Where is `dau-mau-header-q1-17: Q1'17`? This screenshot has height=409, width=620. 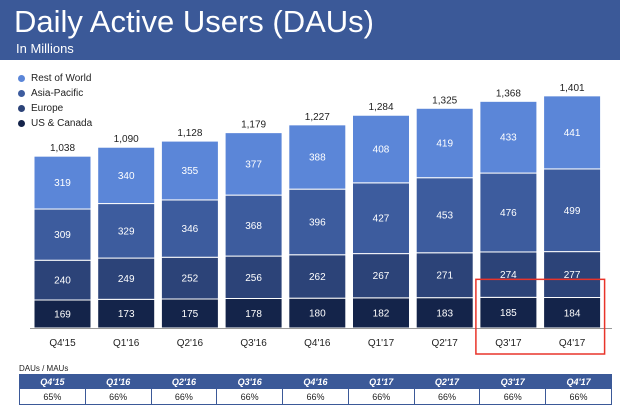 dau-mau-header-q1-17: Q1'17 is located at coordinates (381, 381).